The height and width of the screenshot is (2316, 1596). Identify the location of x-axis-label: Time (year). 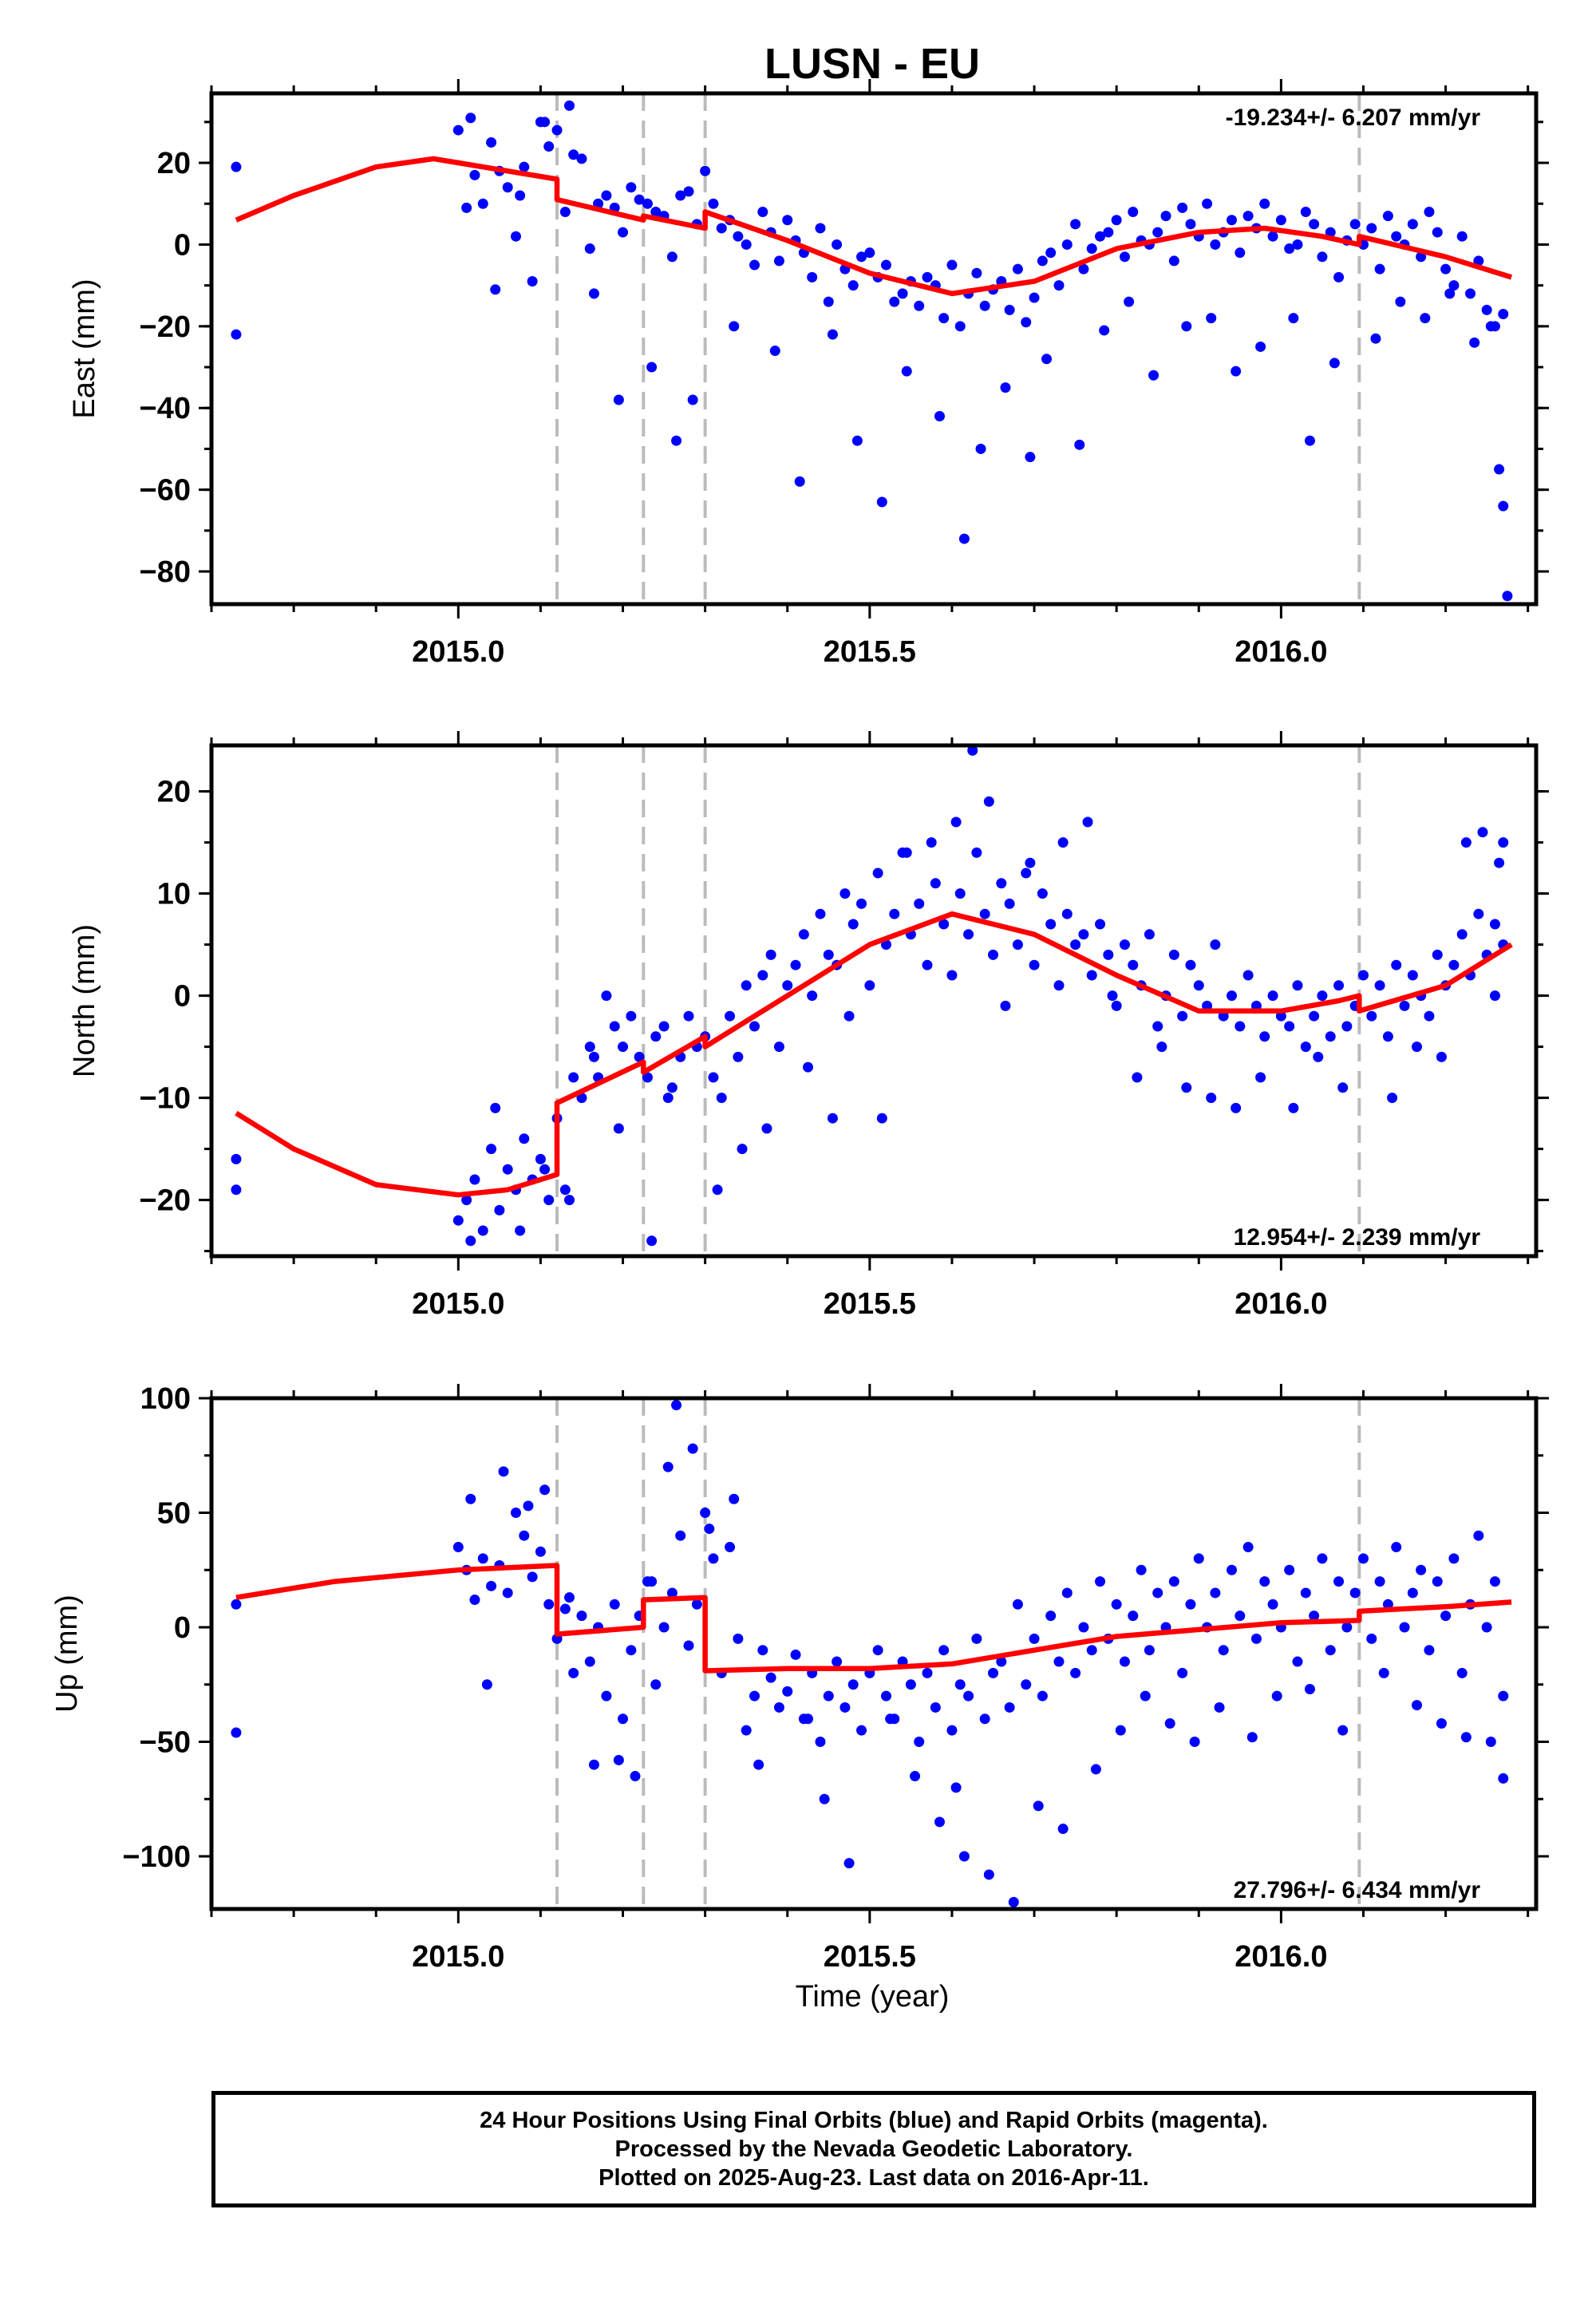
(873, 1997).